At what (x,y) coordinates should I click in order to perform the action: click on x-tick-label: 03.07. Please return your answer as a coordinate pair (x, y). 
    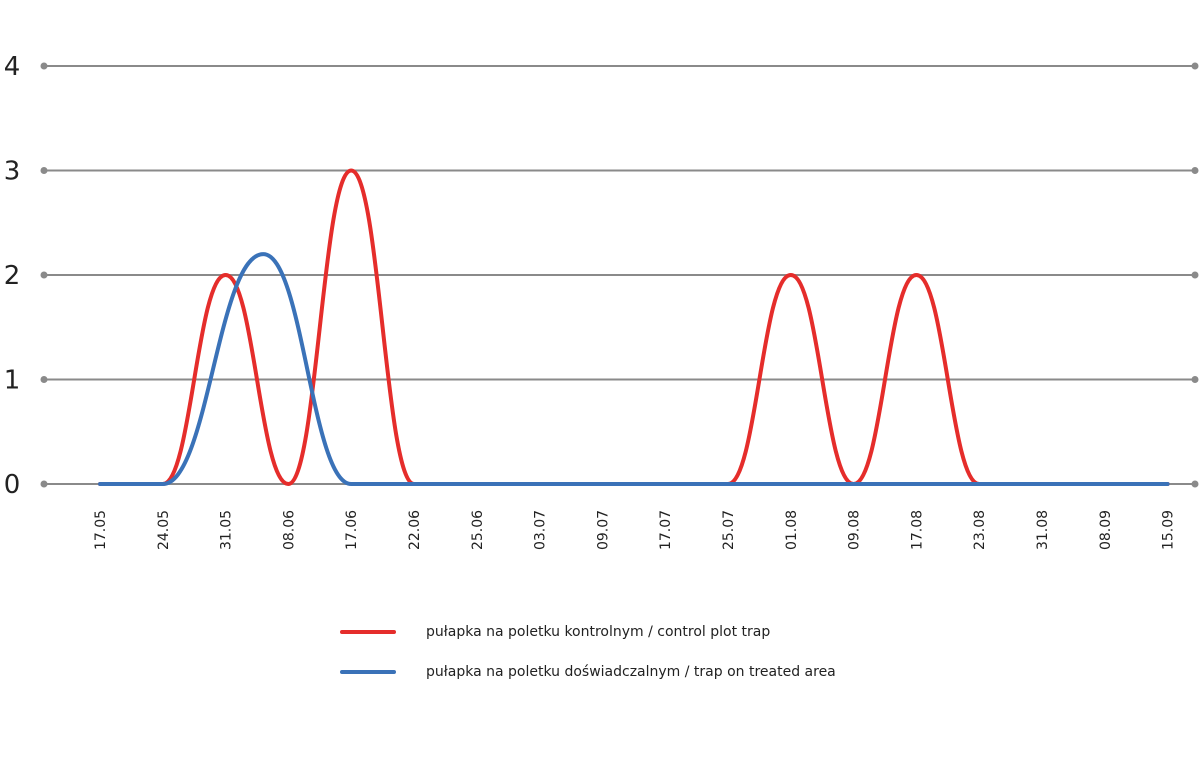
    Looking at the image, I should click on (541, 530).